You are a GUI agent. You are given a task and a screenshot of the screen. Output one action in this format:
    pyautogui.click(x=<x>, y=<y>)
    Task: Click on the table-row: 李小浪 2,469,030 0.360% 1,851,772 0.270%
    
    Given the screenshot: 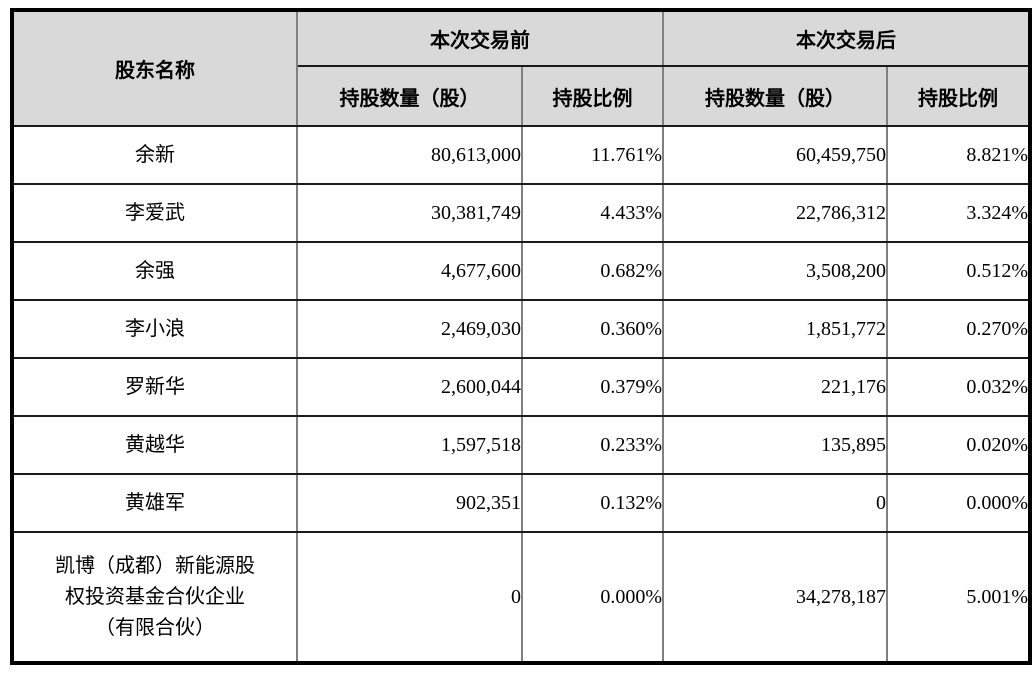 What is the action you would take?
    pyautogui.click(x=521, y=329)
    